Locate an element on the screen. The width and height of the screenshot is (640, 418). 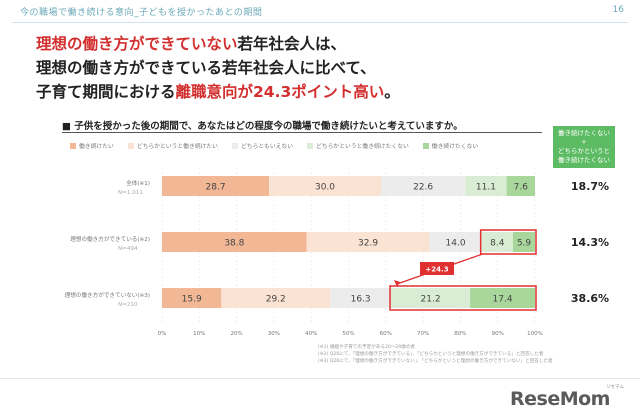
x-tick-label-1: 10% is located at coordinates (199, 334).